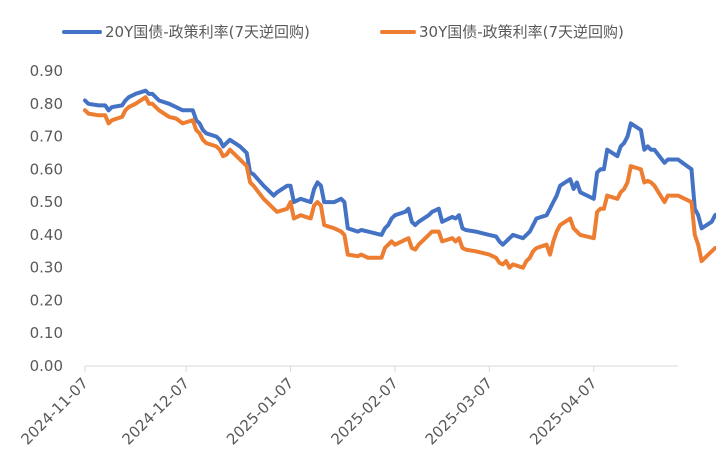 The height and width of the screenshot is (474, 716). Describe the element at coordinates (46, 333) in the screenshot. I see `y-tick-label: 0.10` at that location.